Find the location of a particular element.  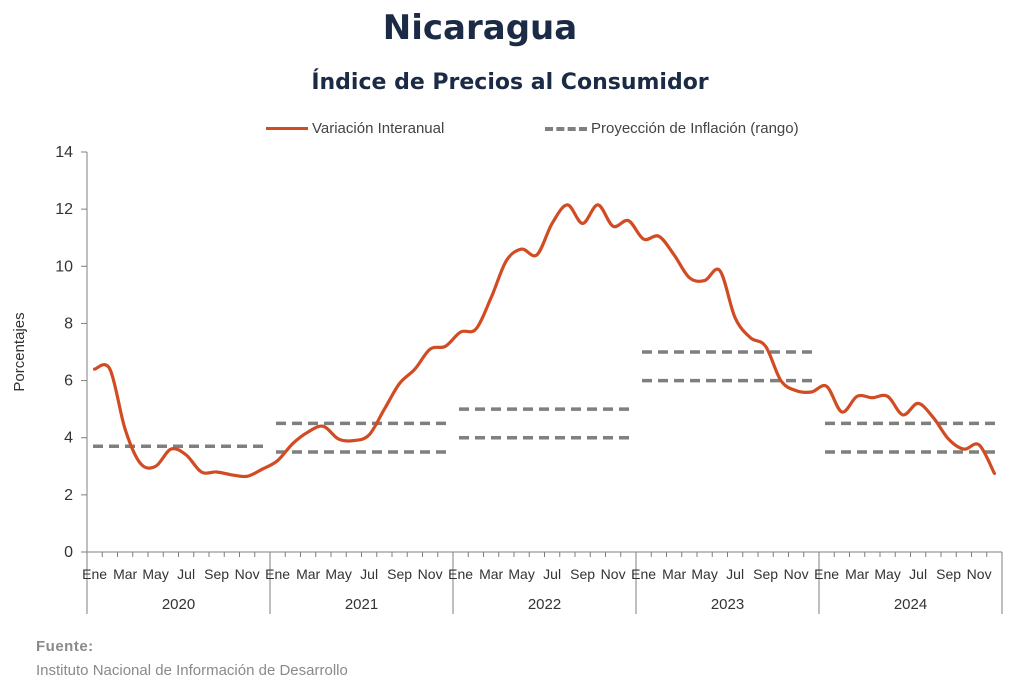

x-year-label: 2022 is located at coordinates (544, 604).